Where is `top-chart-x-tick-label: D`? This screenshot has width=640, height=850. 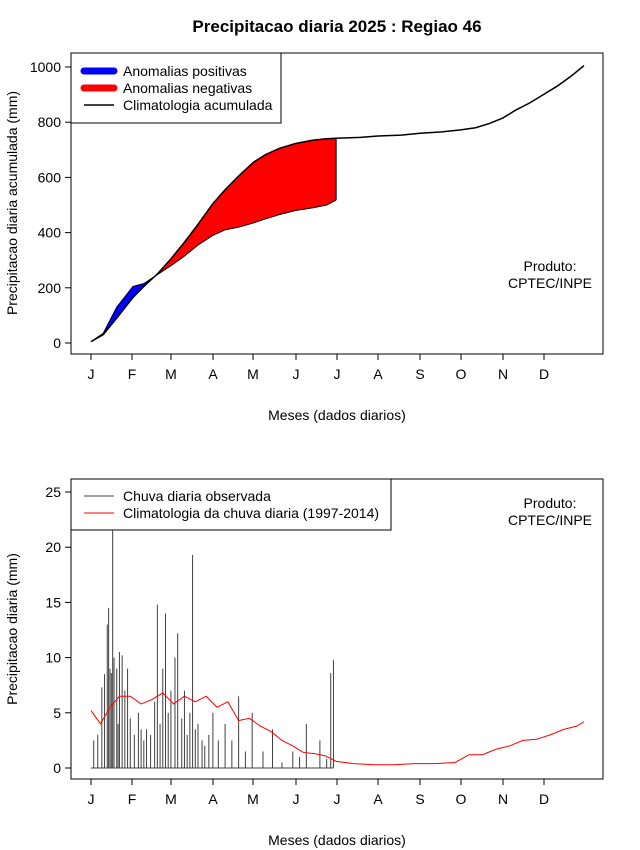 top-chart-x-tick-label: D is located at coordinates (544, 374).